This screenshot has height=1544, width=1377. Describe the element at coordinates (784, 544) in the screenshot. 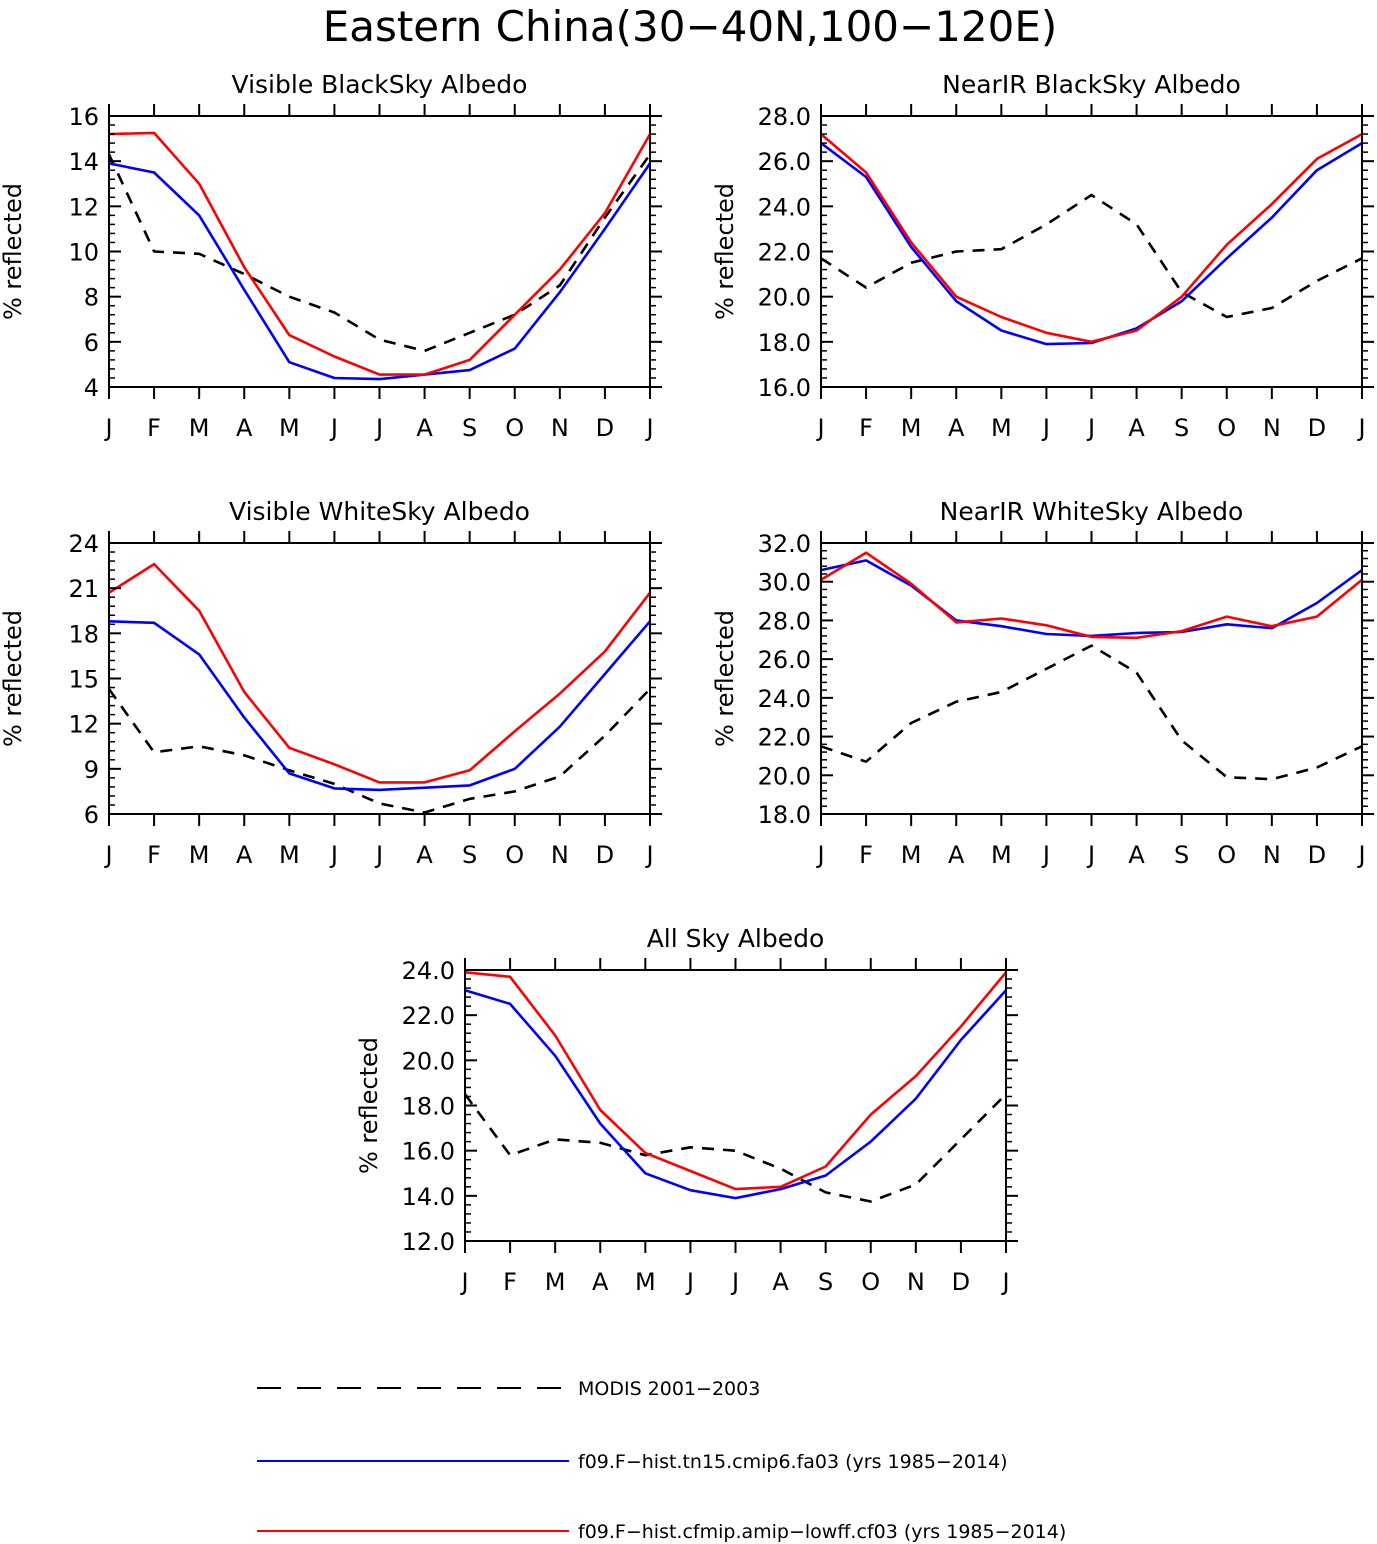

I see `y-tick-label: 32.0` at that location.